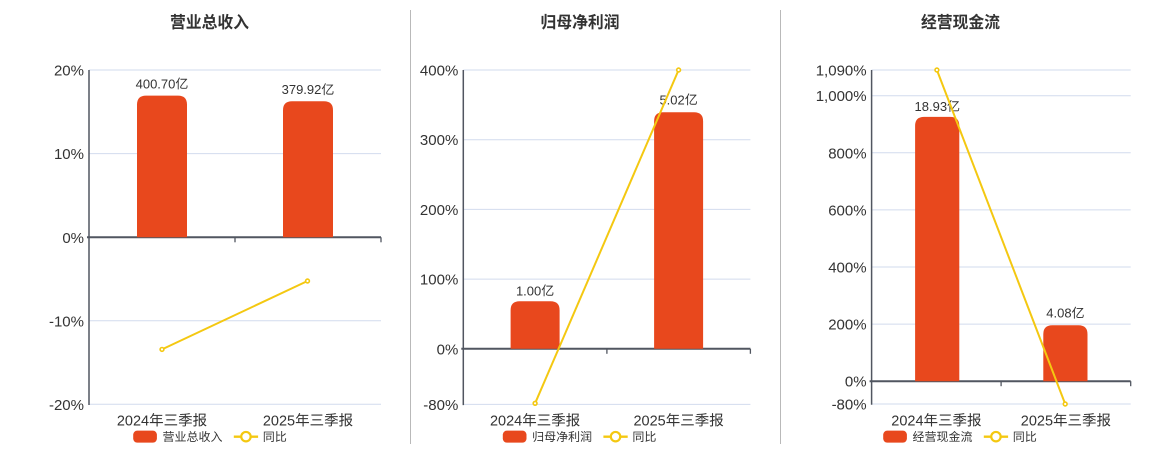  I want to click on svg-text: 10%, so click(69, 154).